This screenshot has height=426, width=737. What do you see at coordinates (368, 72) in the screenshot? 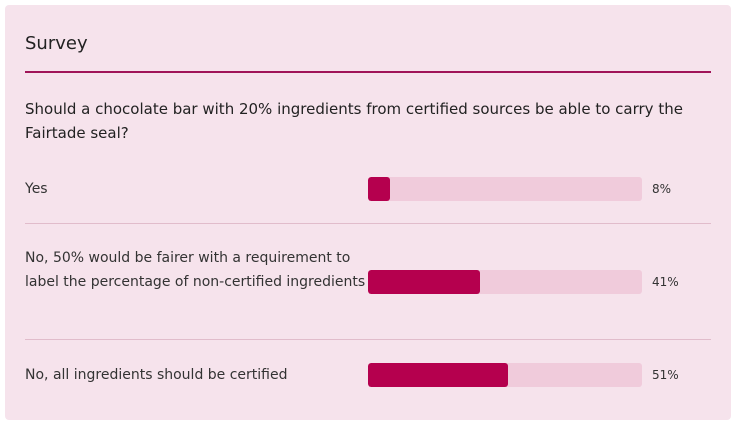
I see `title-divider` at bounding box center [368, 72].